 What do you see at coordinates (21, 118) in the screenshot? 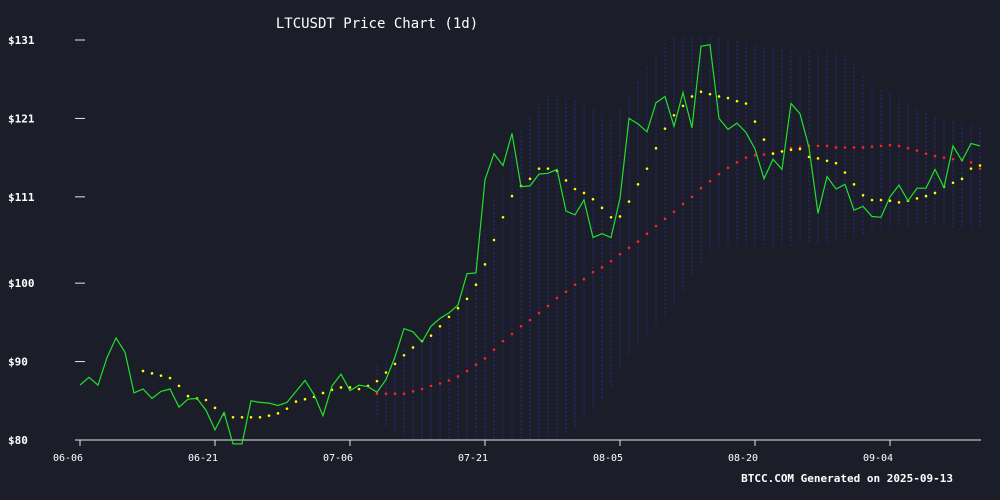
I see `y-tick-label: $121` at bounding box center [21, 118].